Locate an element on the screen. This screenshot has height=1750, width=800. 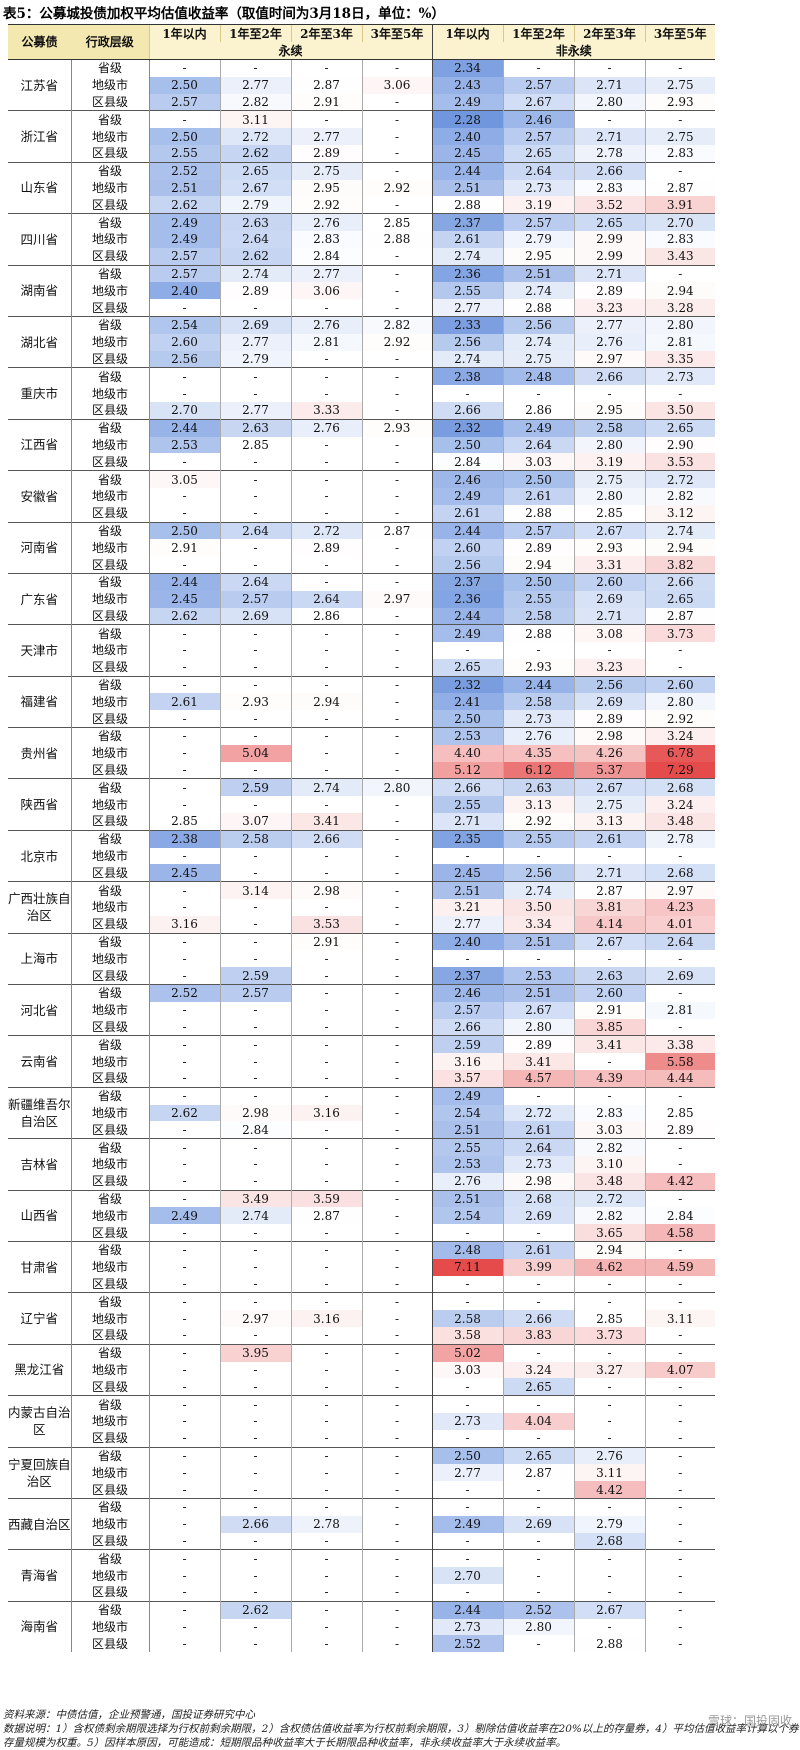
yield-cell: 3.08 is located at coordinates (609, 633).